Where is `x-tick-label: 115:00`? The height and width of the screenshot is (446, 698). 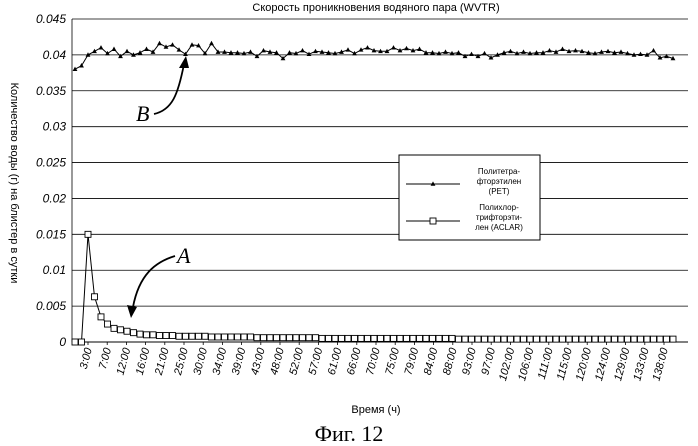
x-tick-label: 115:00 is located at coordinates (565, 364).